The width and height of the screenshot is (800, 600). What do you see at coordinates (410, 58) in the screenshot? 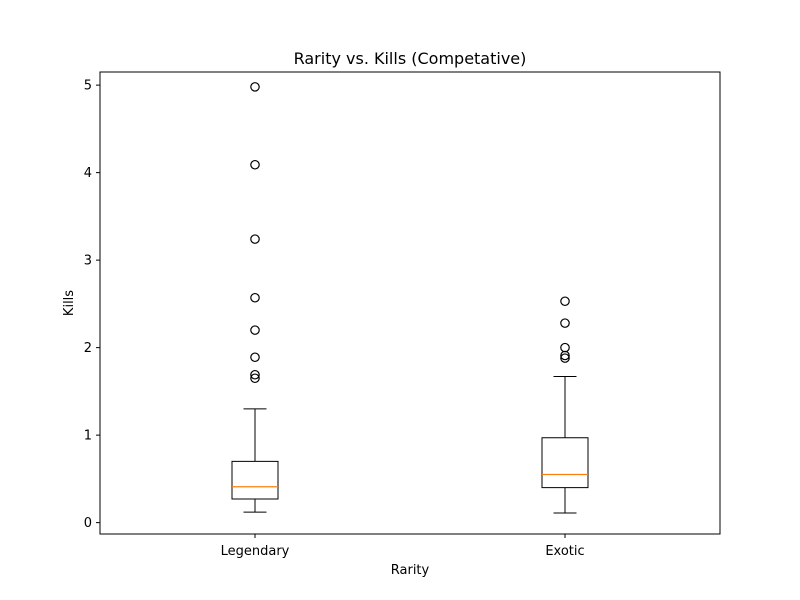
I see `chart-title: Rarity vs. Kills (Competative)` at bounding box center [410, 58].